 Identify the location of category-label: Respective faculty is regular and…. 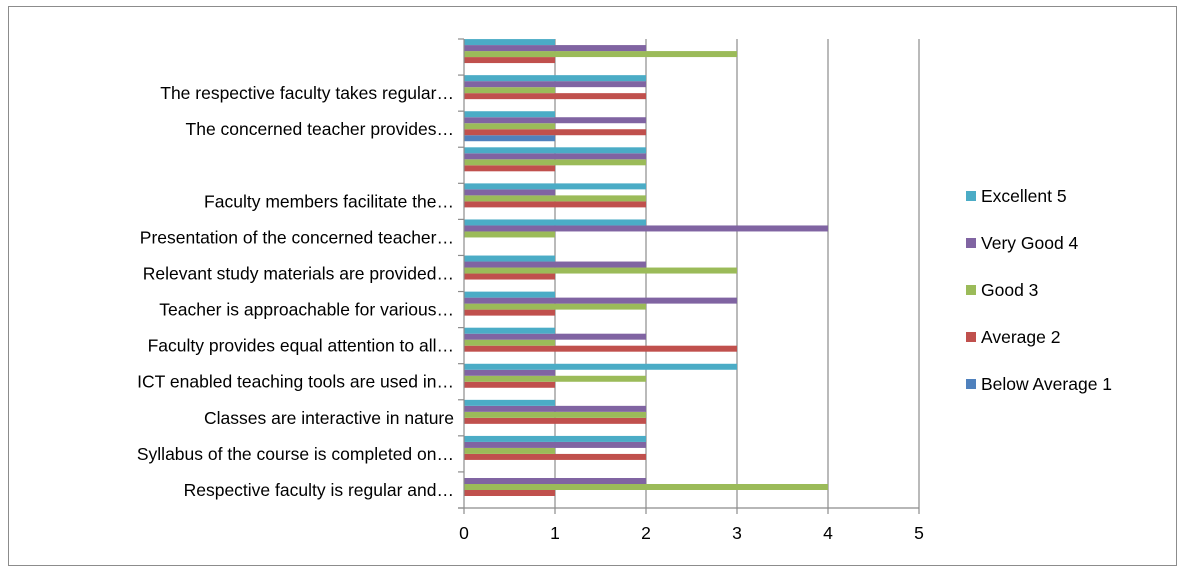
(319, 490).